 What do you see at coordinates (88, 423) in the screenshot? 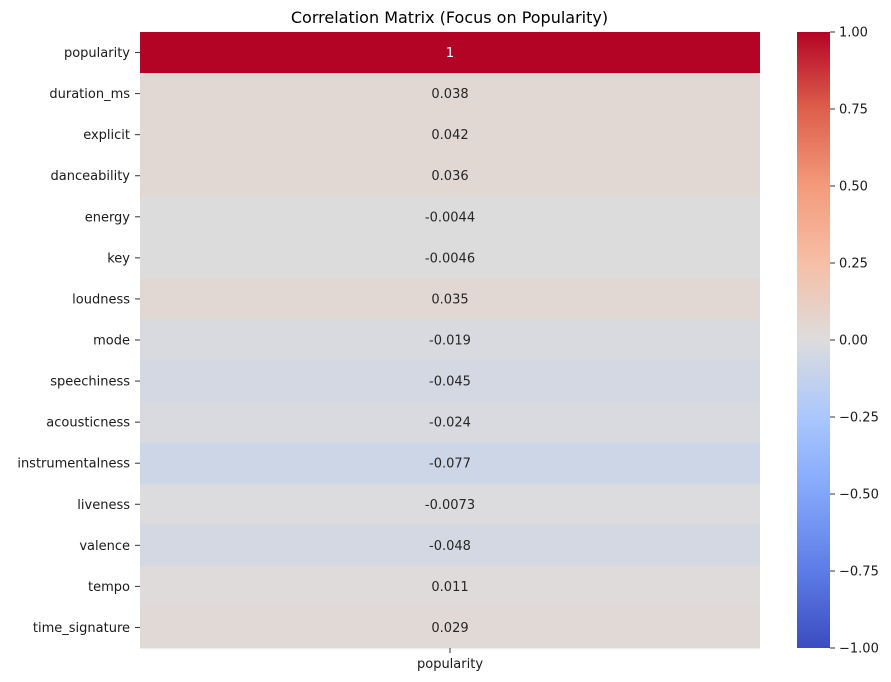
I see `y-tick-label-acousticness: acousticness` at bounding box center [88, 423].